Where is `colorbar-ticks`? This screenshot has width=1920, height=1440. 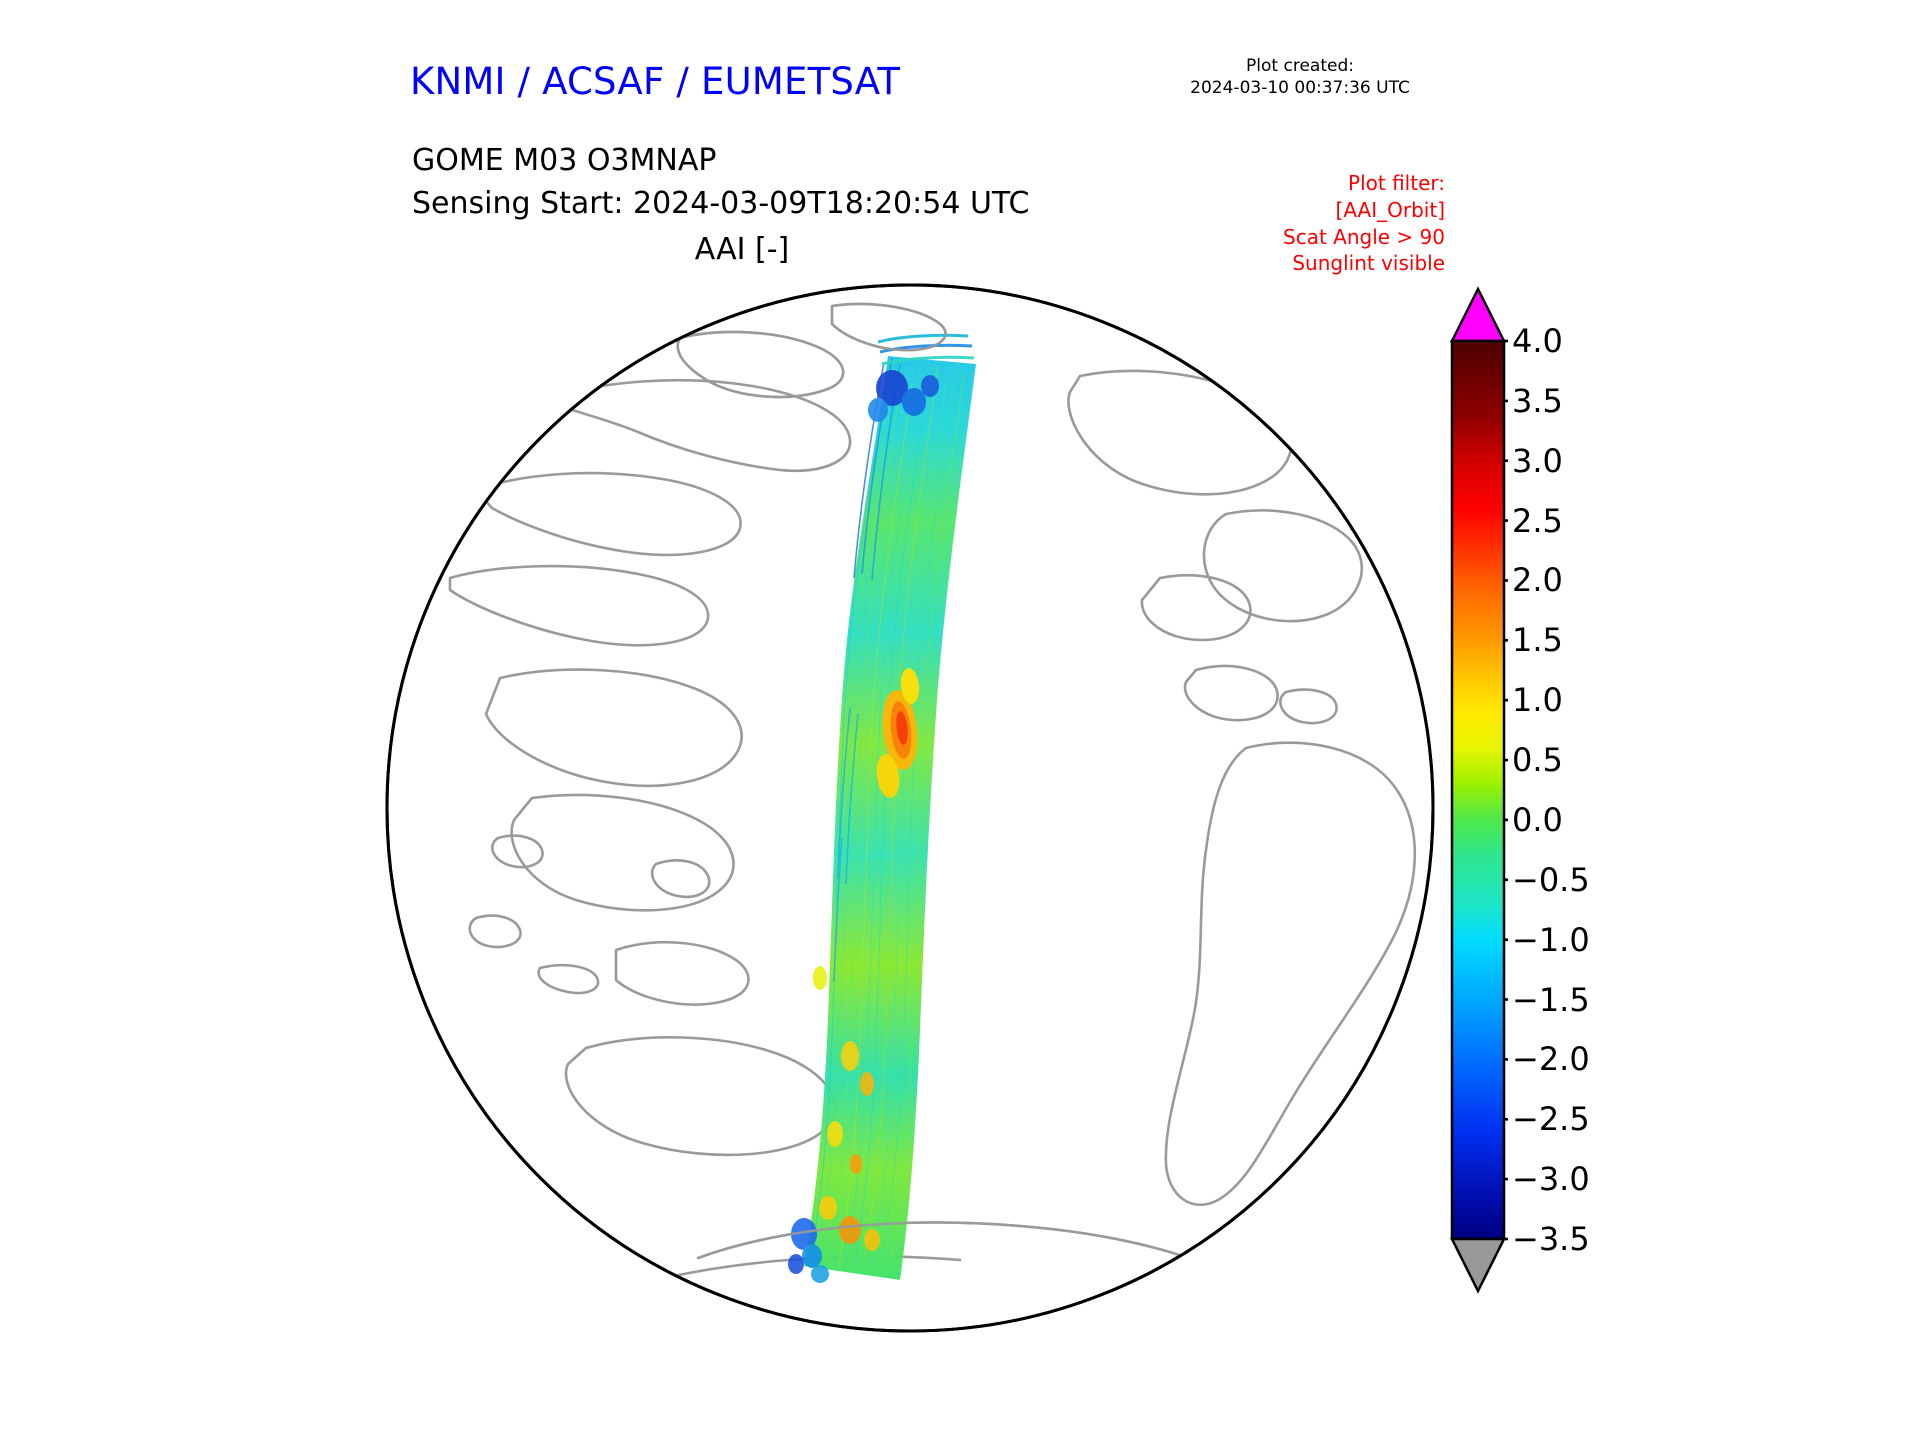
colorbar-ticks is located at coordinates (1506, 790).